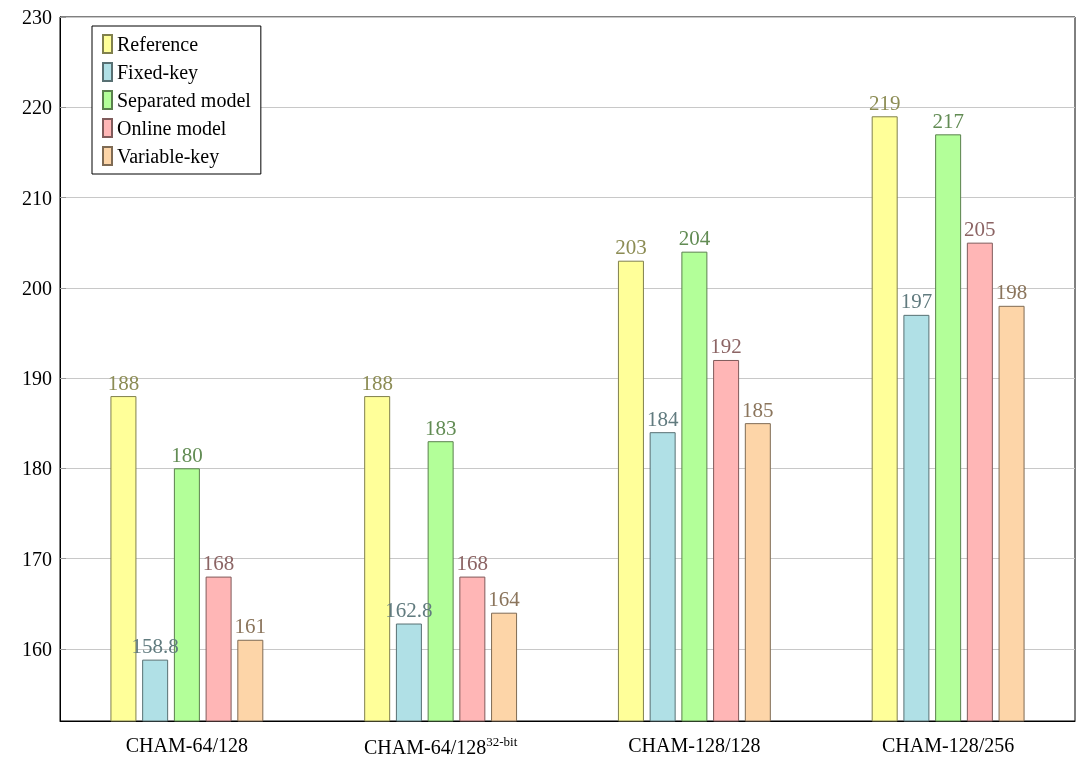  What do you see at coordinates (662, 418) in the screenshot?
I see `data-label: 184` at bounding box center [662, 418].